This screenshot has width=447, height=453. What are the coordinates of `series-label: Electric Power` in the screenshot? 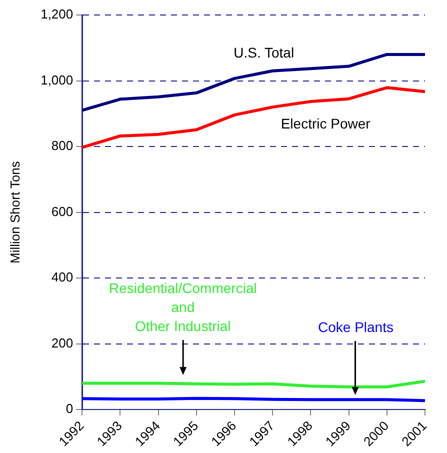 It's located at (325, 124).